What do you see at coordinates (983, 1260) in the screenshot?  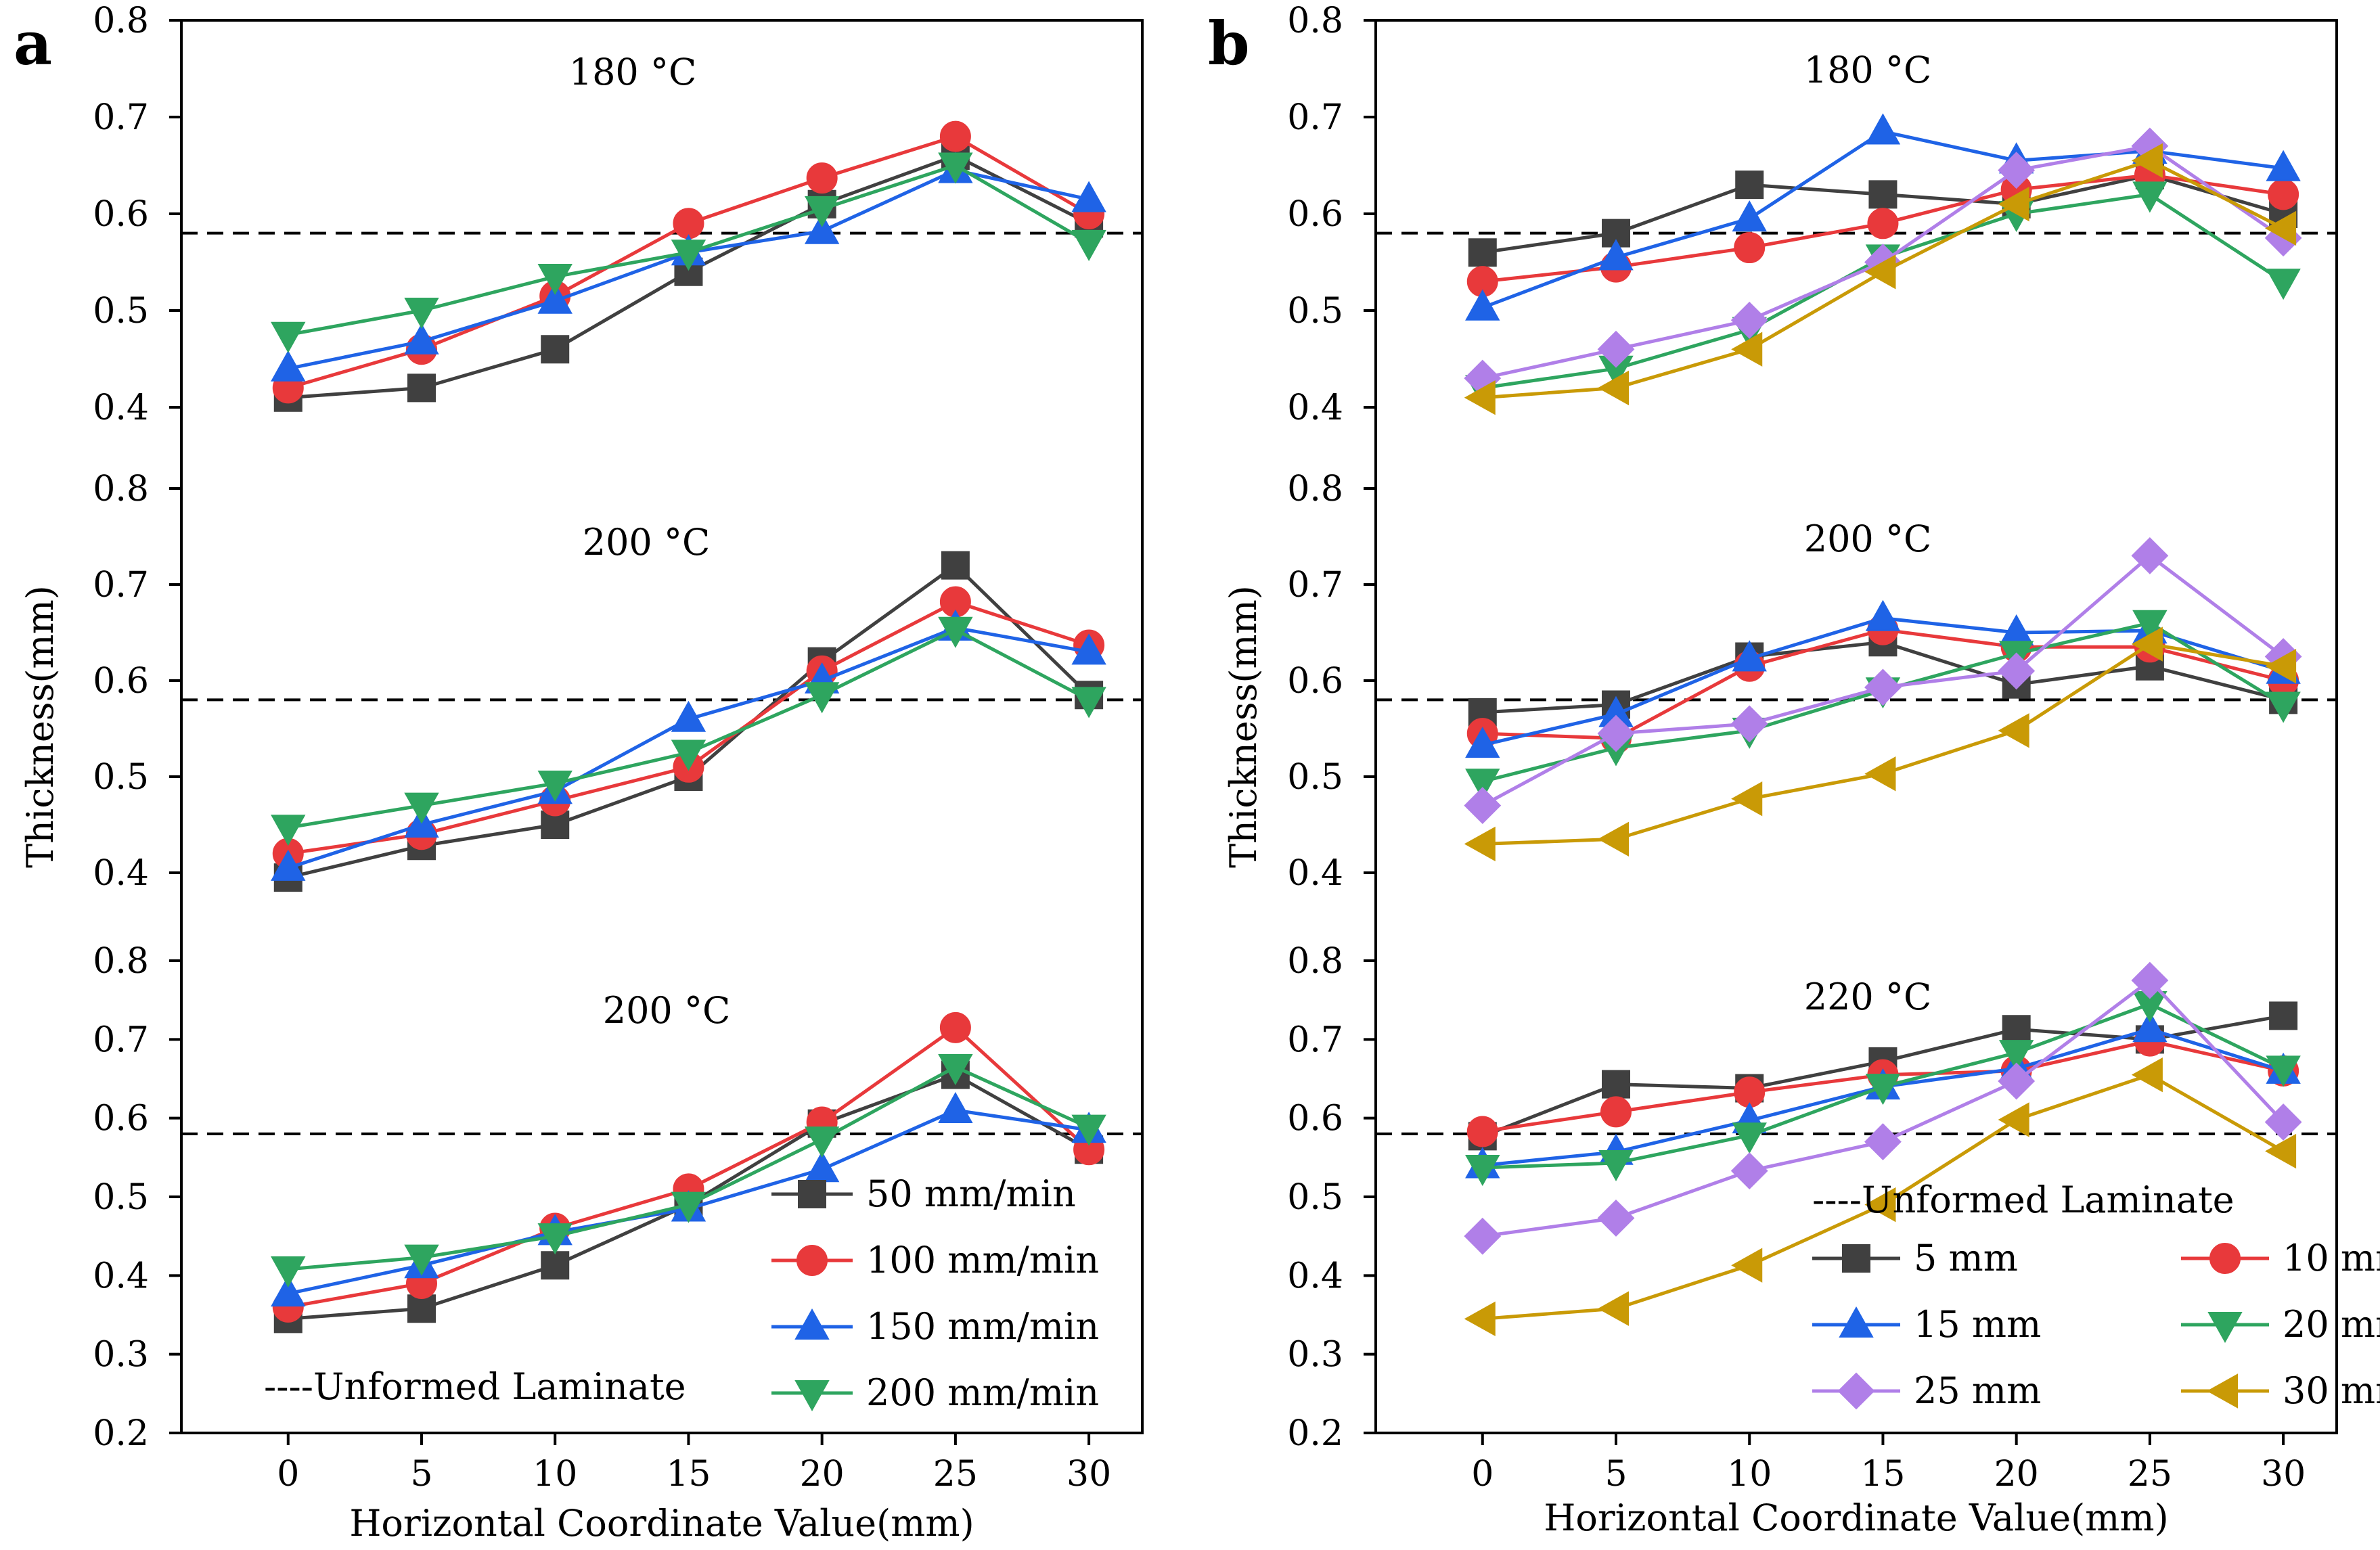 I see `legend-label: 100 mm/min` at bounding box center [983, 1260].